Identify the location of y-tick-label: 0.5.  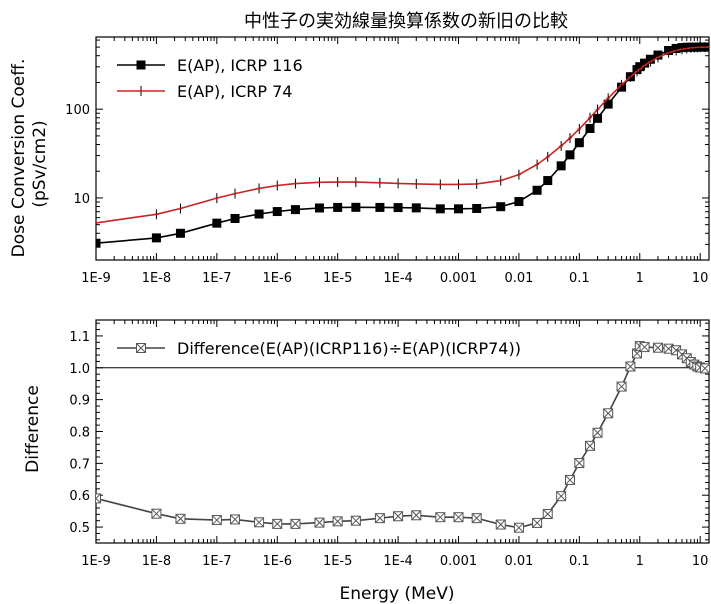
(79, 528).